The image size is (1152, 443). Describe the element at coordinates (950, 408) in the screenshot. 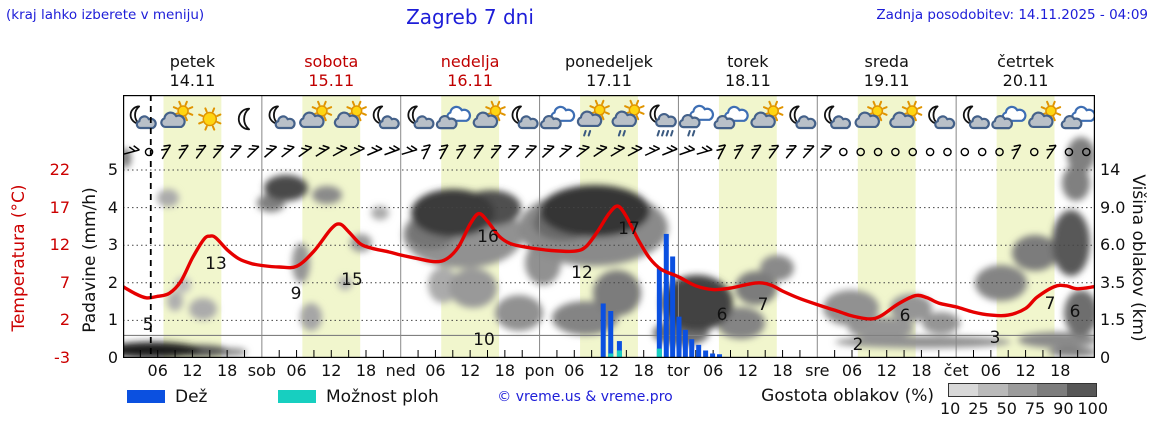

I see `density-tick-label: 10` at that location.